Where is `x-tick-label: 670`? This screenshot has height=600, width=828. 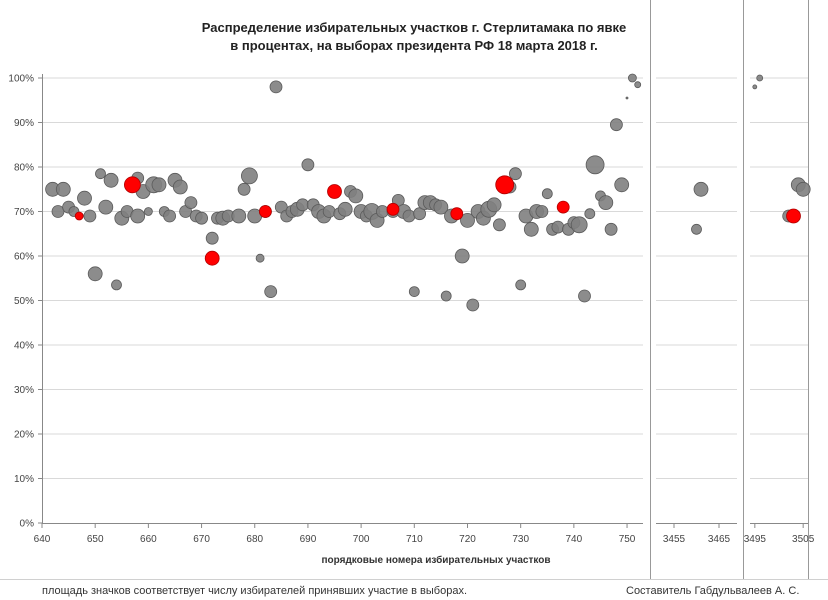 x-tick-label: 670 is located at coordinates (201, 539).